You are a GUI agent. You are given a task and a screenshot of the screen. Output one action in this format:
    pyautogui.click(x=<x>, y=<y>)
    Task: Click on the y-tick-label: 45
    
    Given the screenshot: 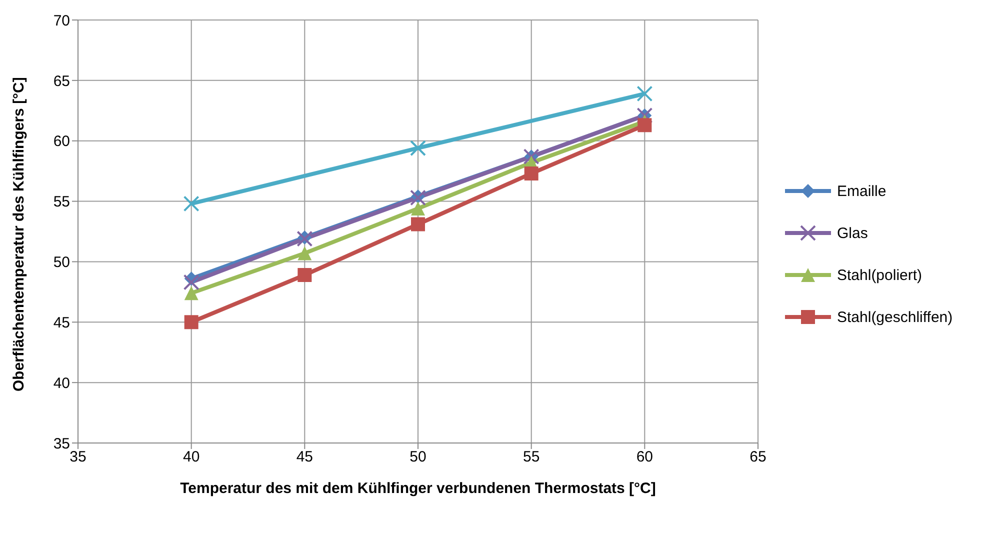 What is the action you would take?
    pyautogui.click(x=61, y=323)
    